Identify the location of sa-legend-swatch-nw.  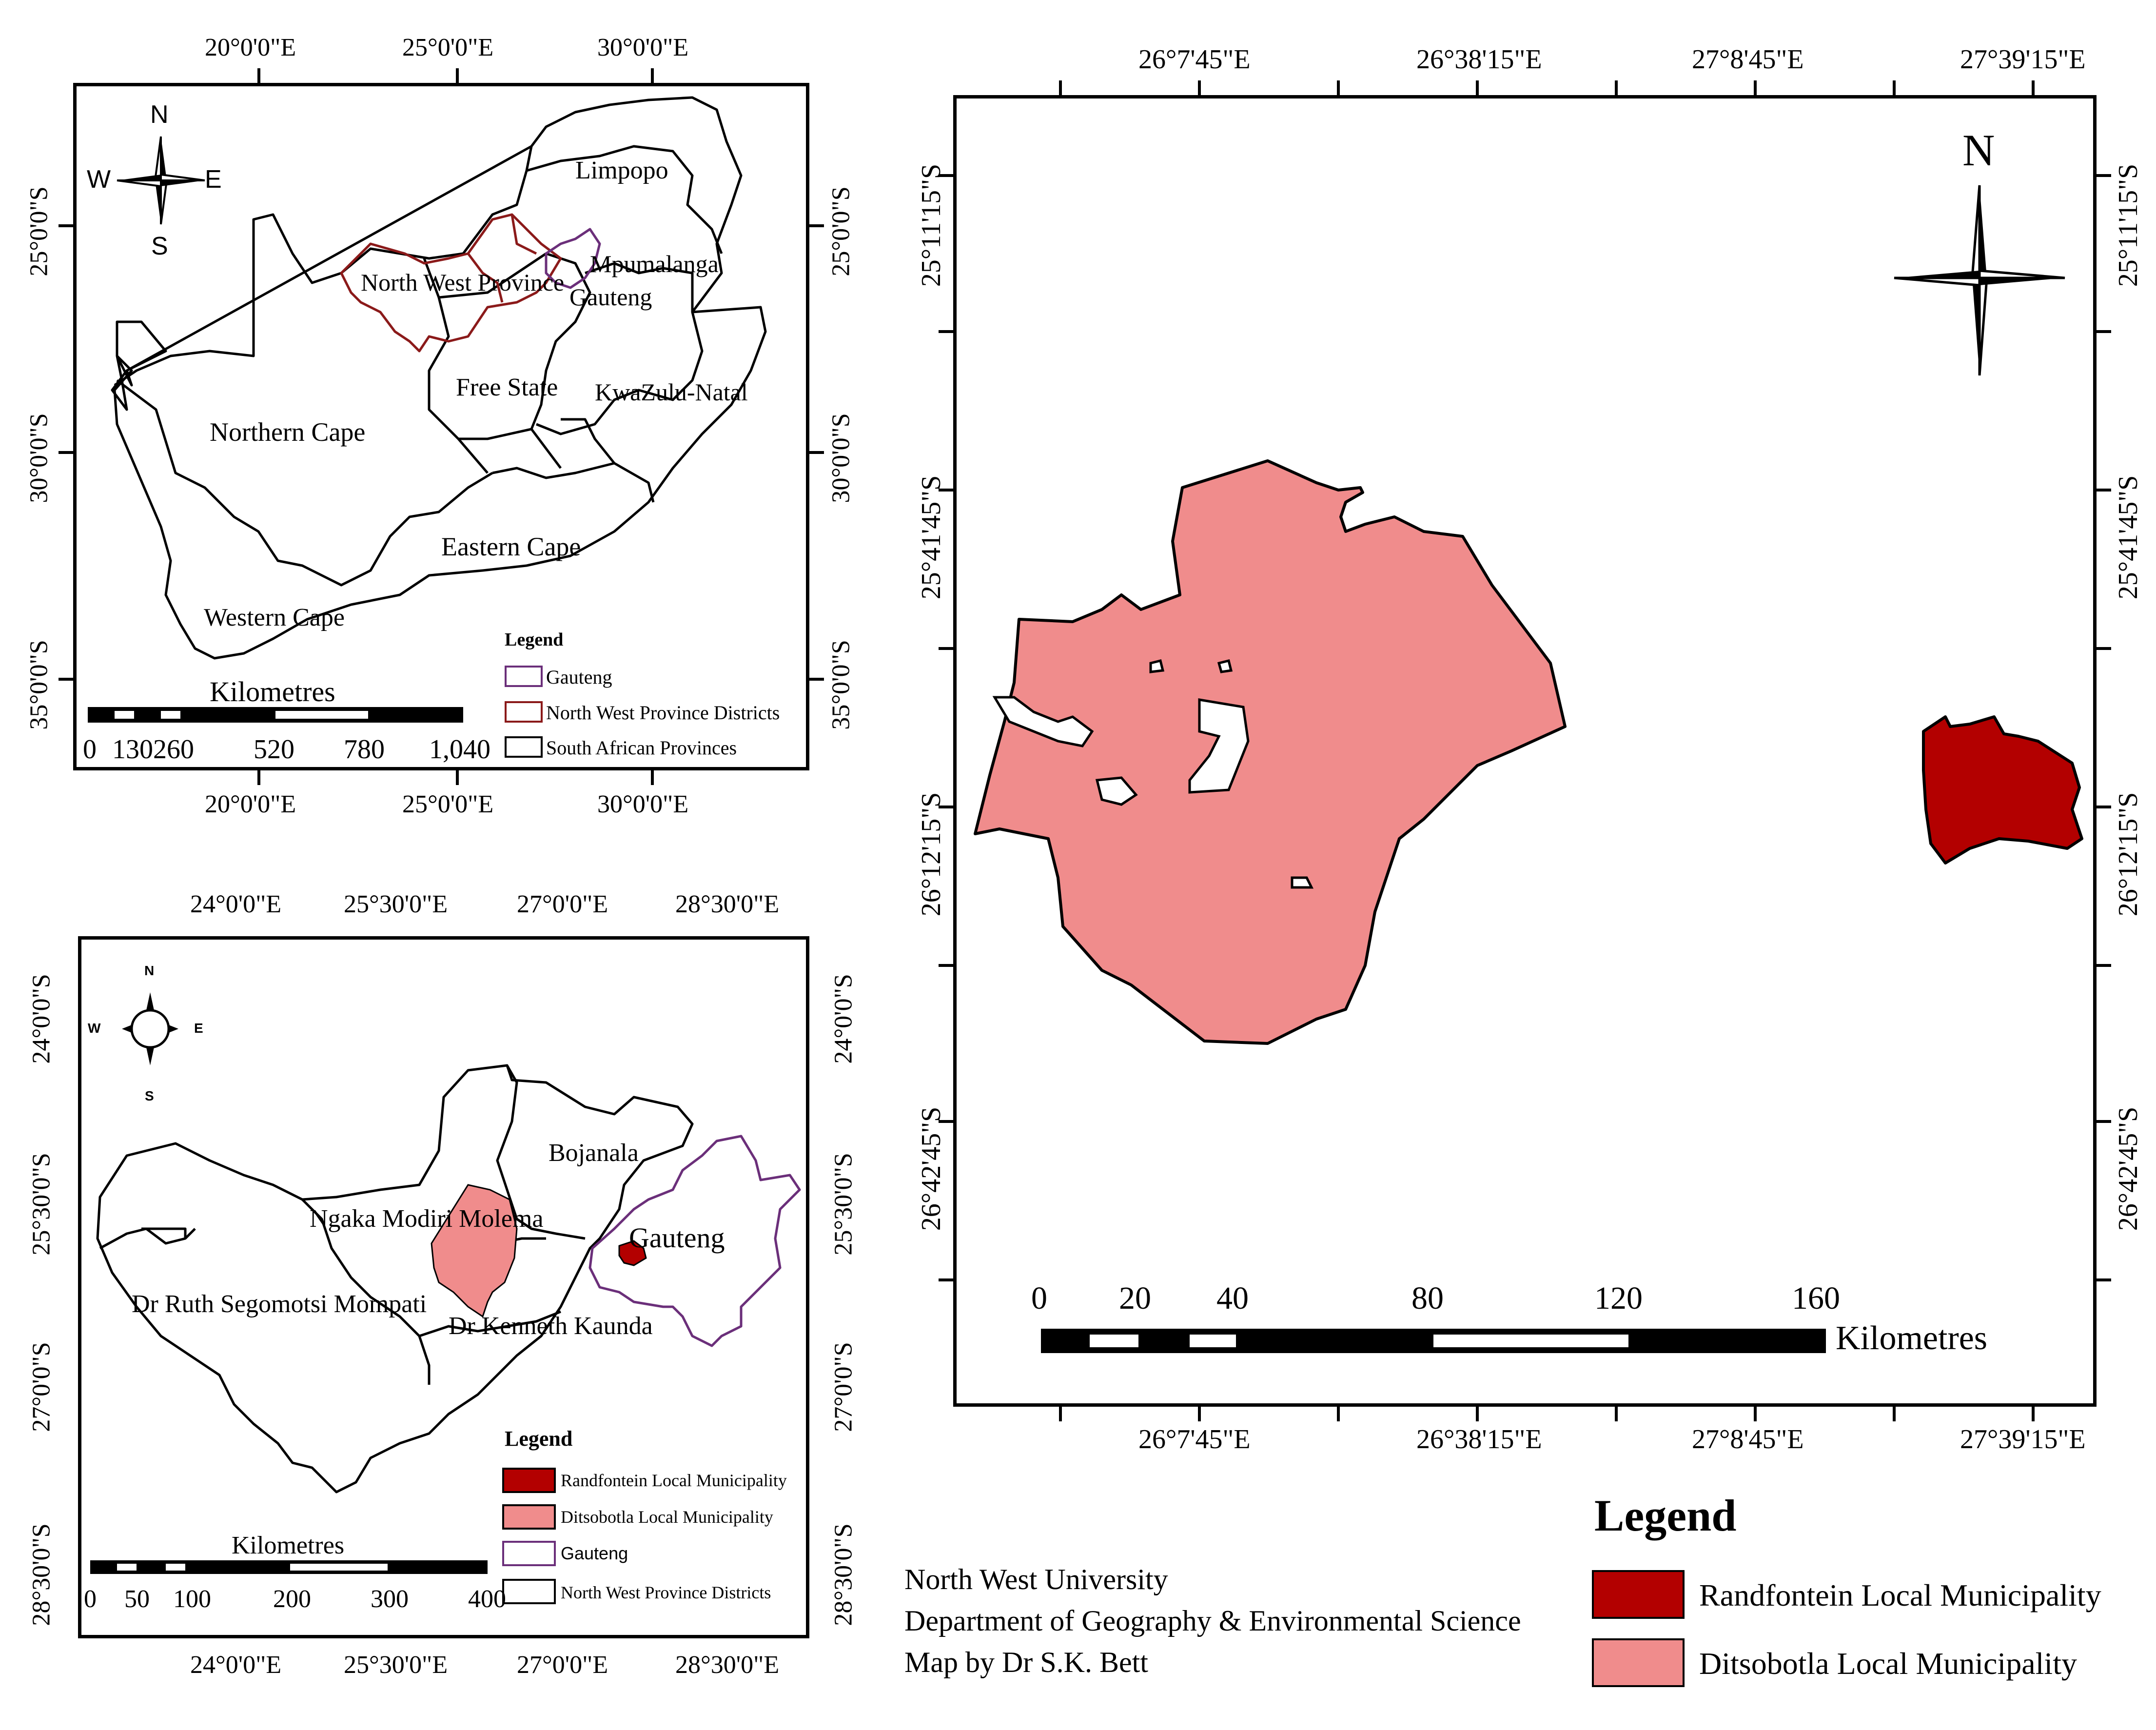
(524, 712).